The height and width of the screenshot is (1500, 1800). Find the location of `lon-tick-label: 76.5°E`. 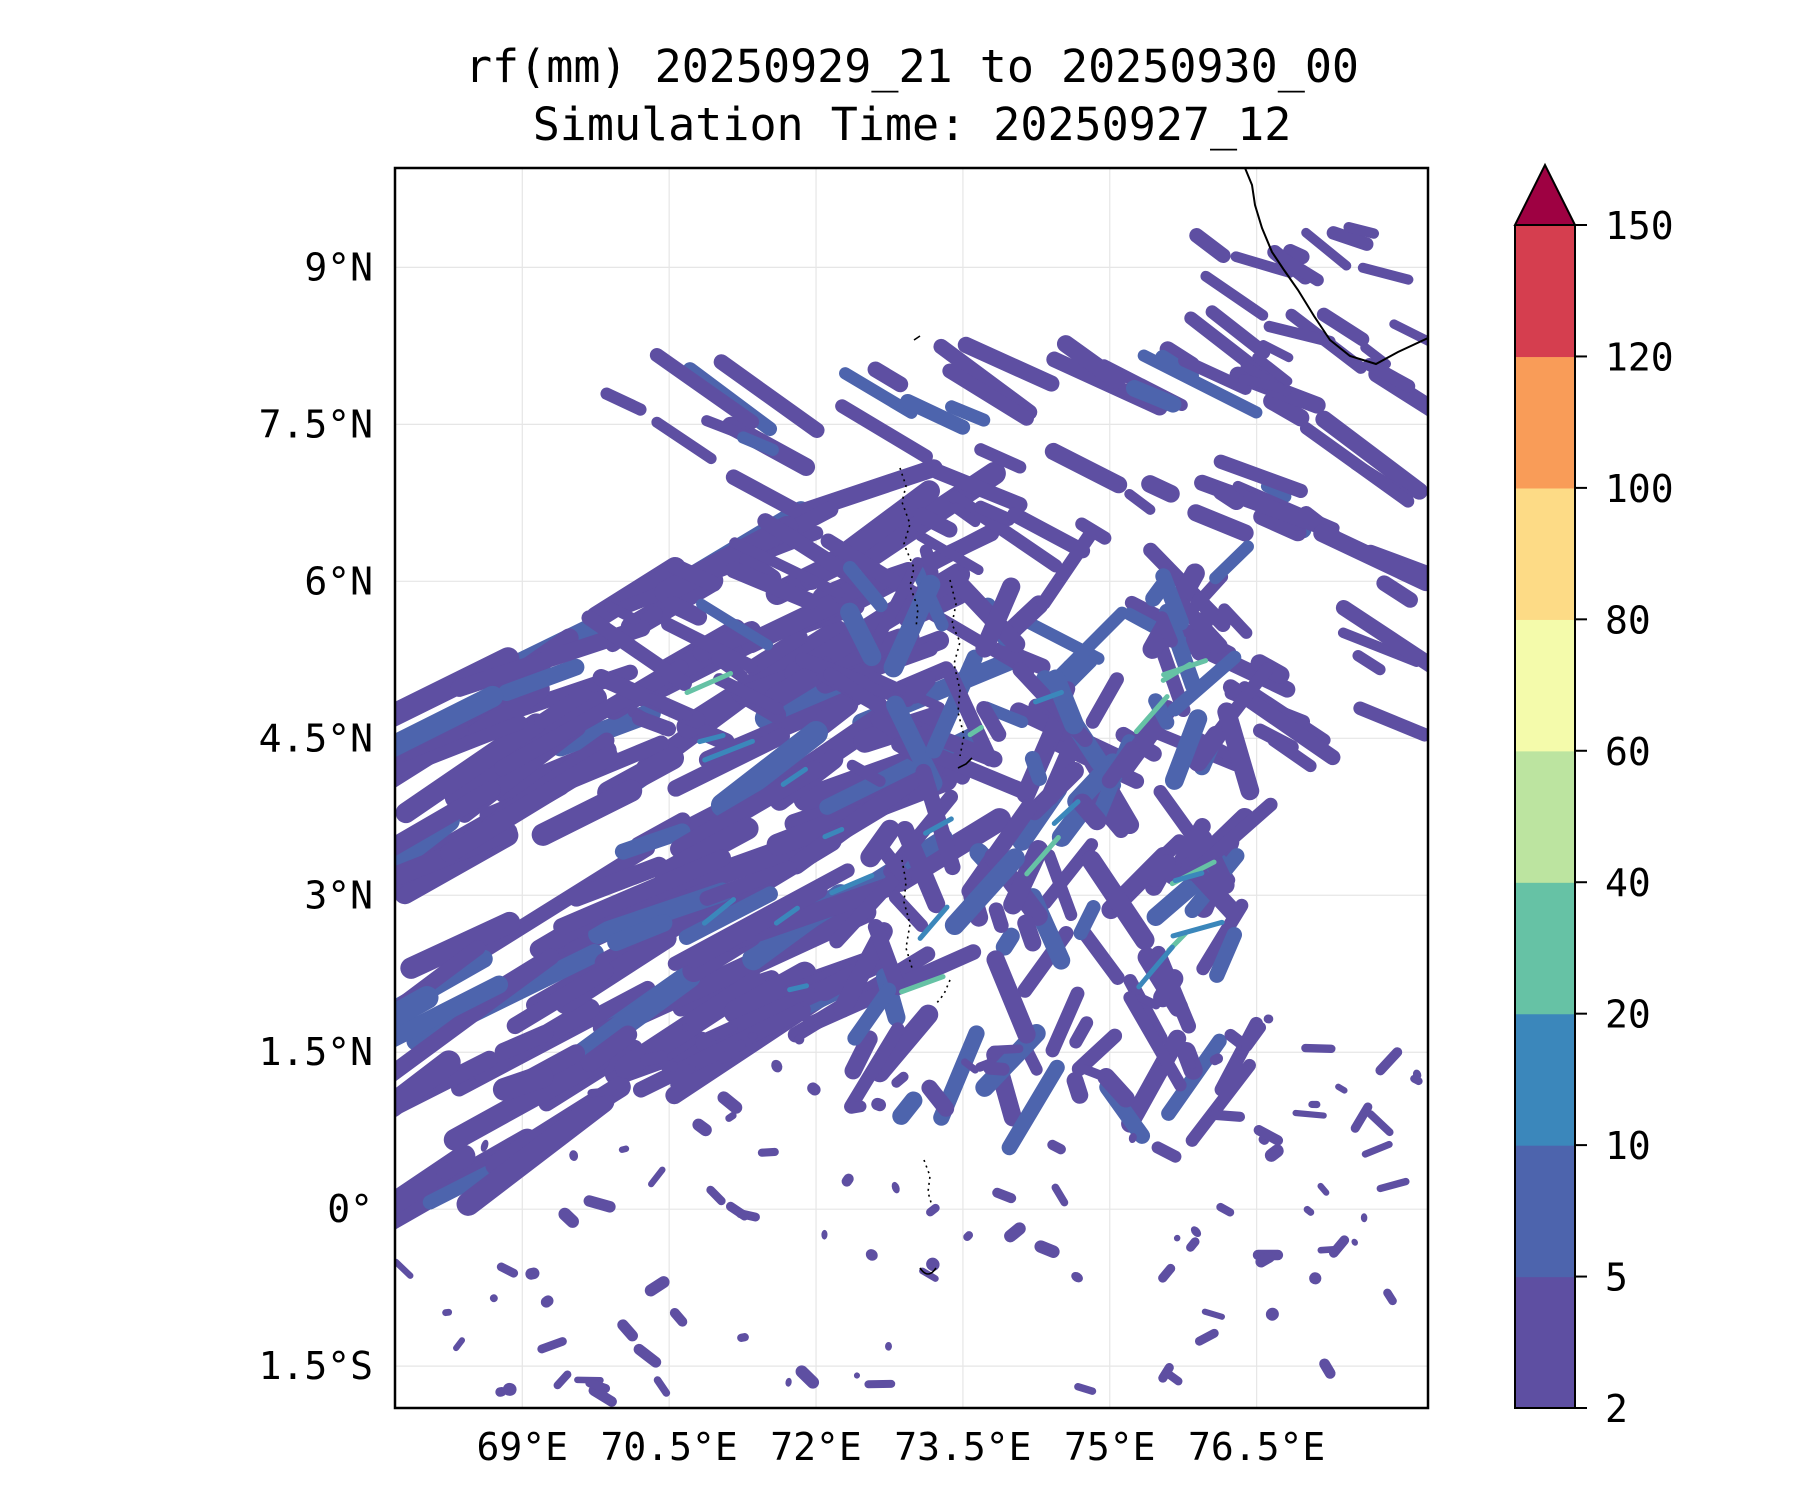

lon-tick-label: 76.5°E is located at coordinates (1256, 1447).